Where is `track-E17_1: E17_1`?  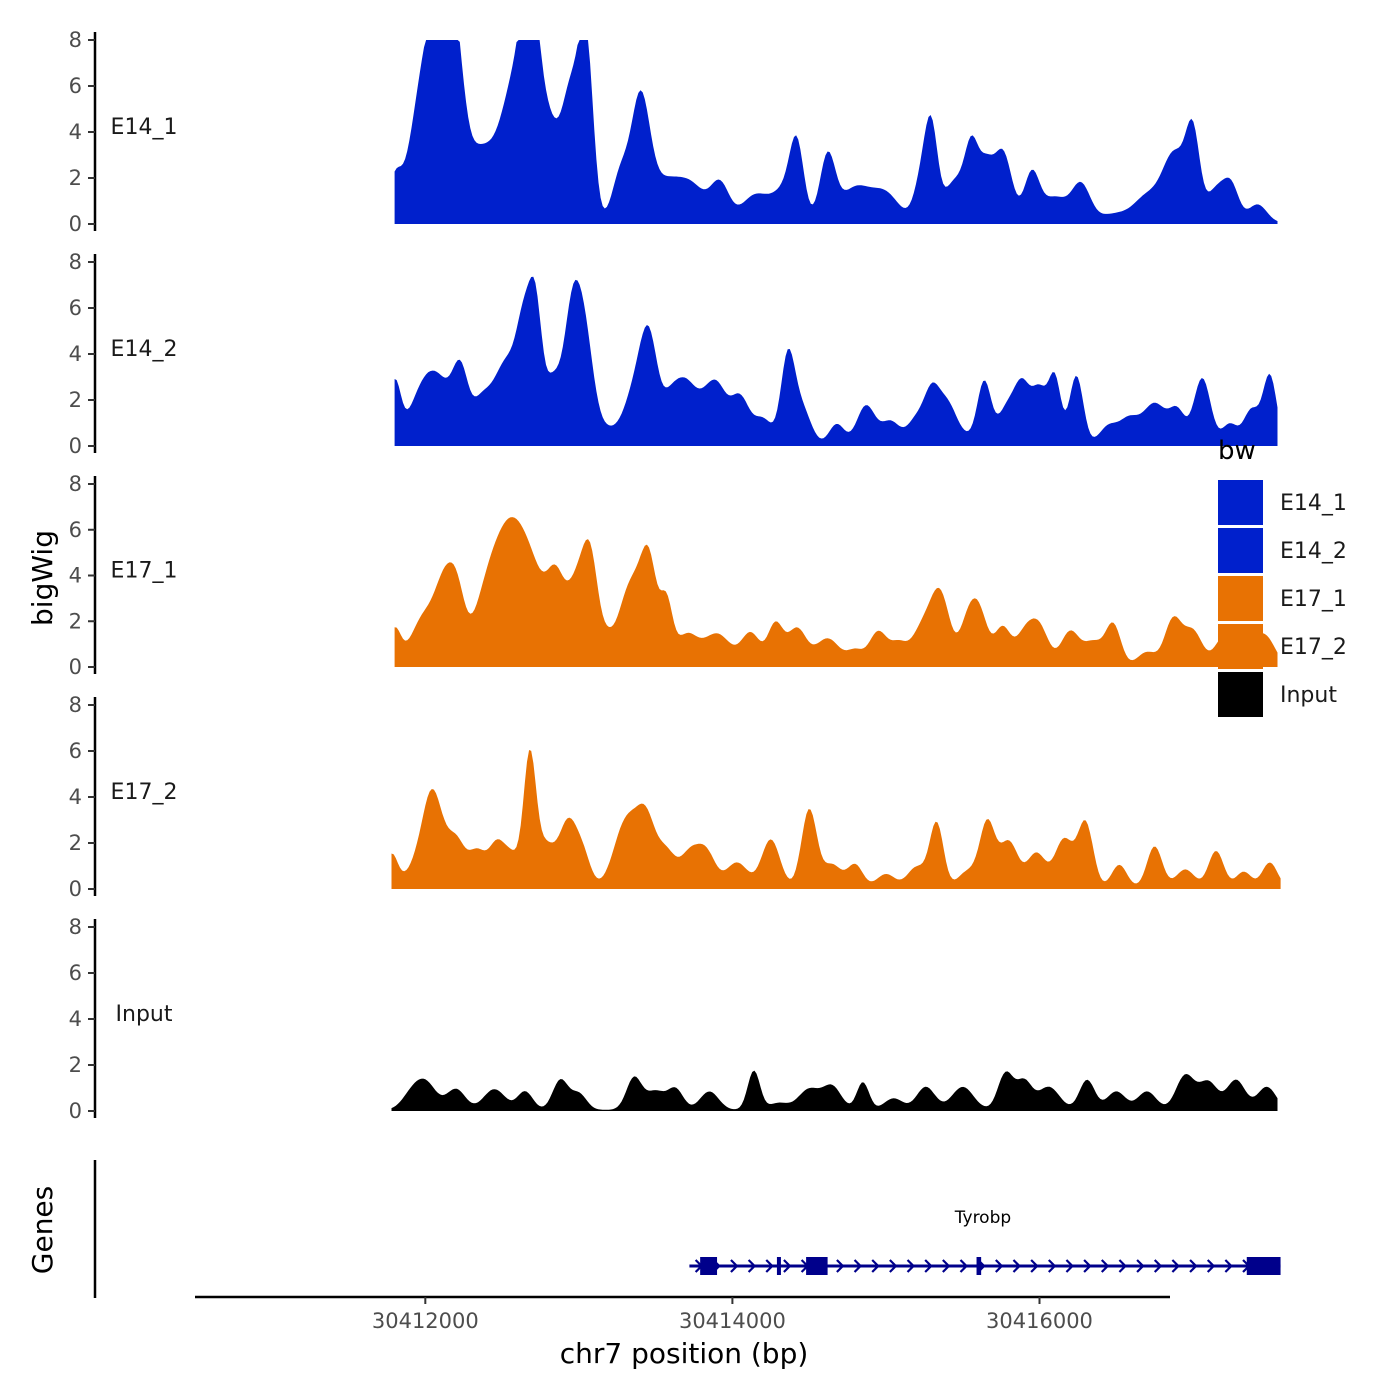
track-E17_1: E17_1 is located at coordinates (694, 592).